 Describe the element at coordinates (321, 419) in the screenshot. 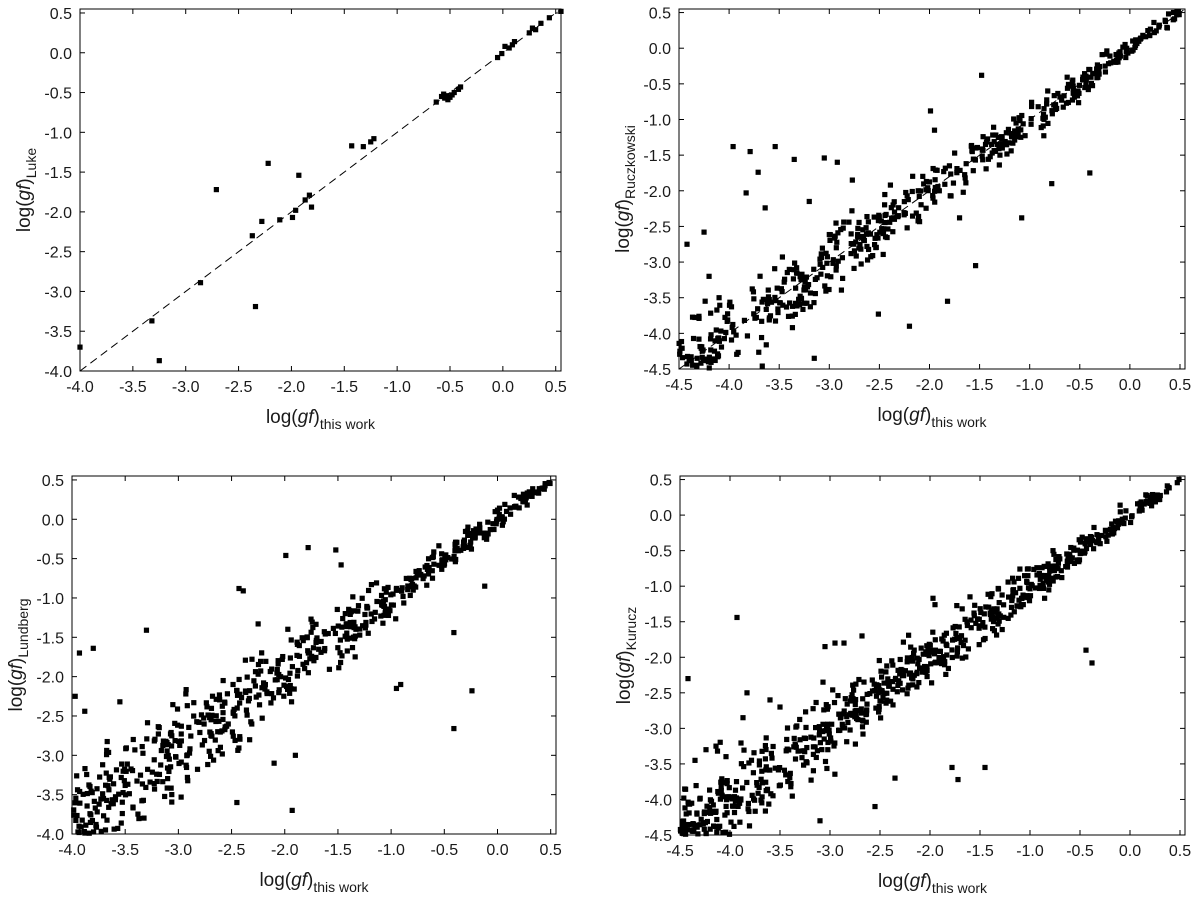

I see `x-axis-label: log(gf)this work` at that location.